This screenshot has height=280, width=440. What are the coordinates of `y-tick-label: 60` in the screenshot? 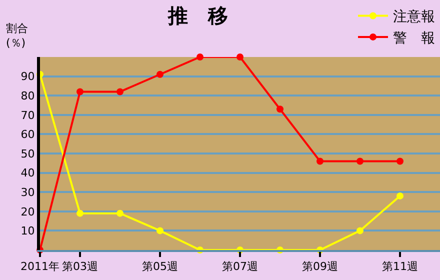 It's located at (27, 135).